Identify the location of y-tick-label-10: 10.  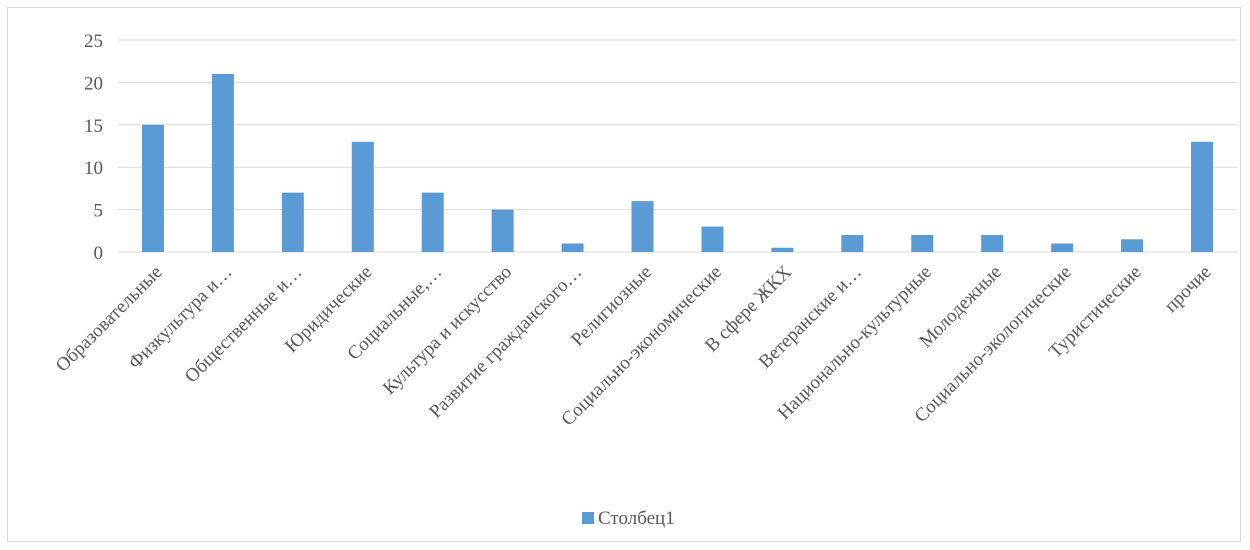
(93, 168).